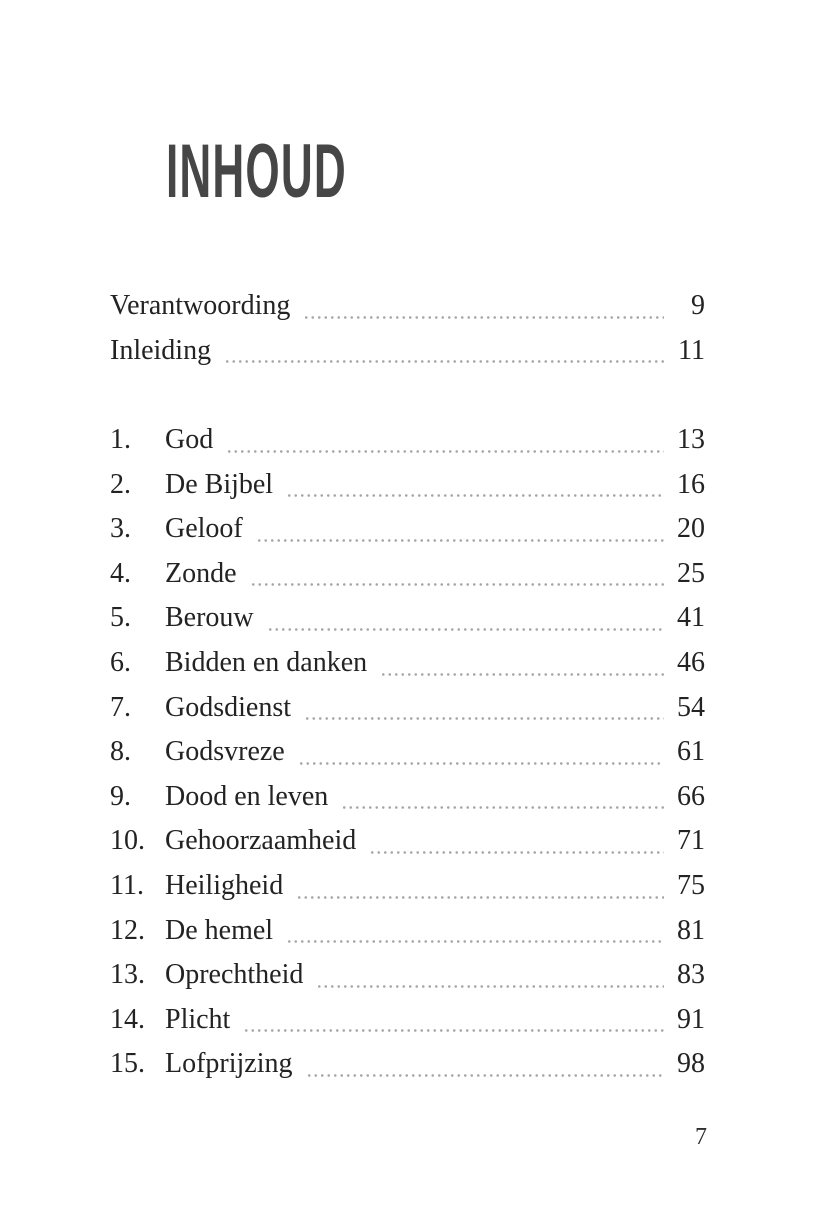 This screenshot has height=1221, width=827. What do you see at coordinates (127, 1064) in the screenshot?
I see `chapter-number: 15.` at bounding box center [127, 1064].